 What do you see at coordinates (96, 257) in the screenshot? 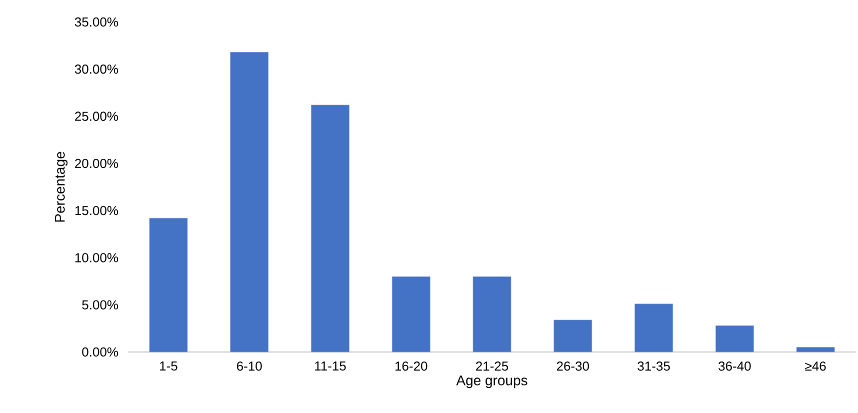
I see `y-tick-label: 10.00%` at bounding box center [96, 257].